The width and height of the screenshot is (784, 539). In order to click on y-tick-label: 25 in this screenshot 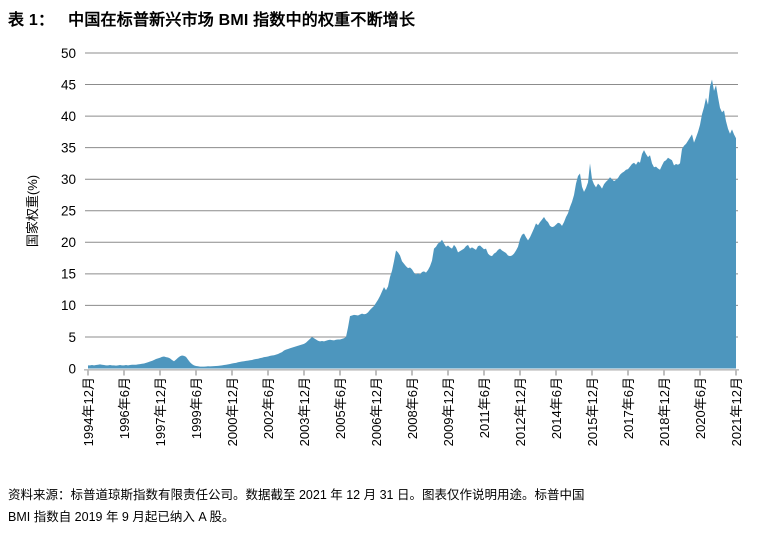, I will do `click(68, 211)`.